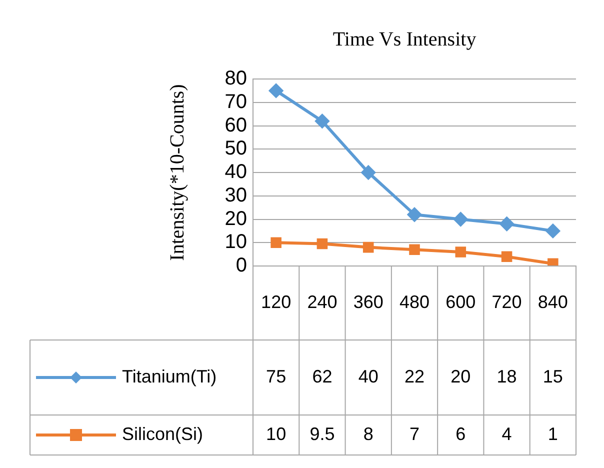 The image size is (604, 468). I want to click on x-tick-label: 600, so click(461, 302).